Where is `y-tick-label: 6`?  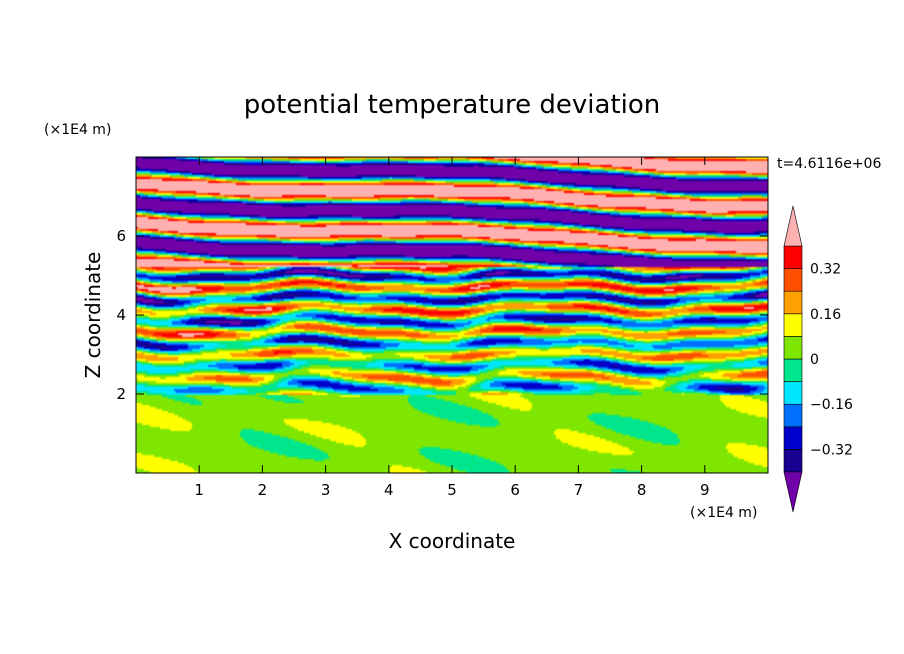 y-tick-label: 6 is located at coordinates (121, 236).